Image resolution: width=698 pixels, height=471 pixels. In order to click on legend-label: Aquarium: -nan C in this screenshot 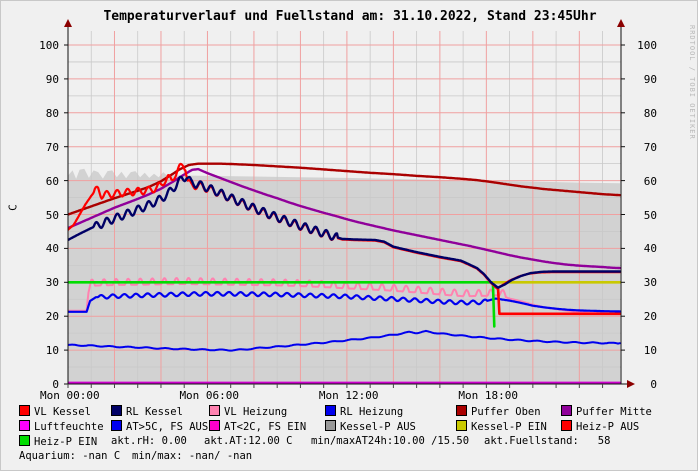, I will do `click(70, 456)`.